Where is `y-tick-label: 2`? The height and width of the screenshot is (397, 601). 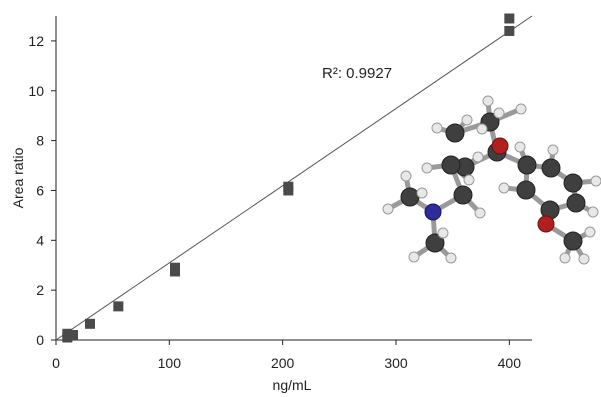 y-tick-label: 2 is located at coordinates (40, 290).